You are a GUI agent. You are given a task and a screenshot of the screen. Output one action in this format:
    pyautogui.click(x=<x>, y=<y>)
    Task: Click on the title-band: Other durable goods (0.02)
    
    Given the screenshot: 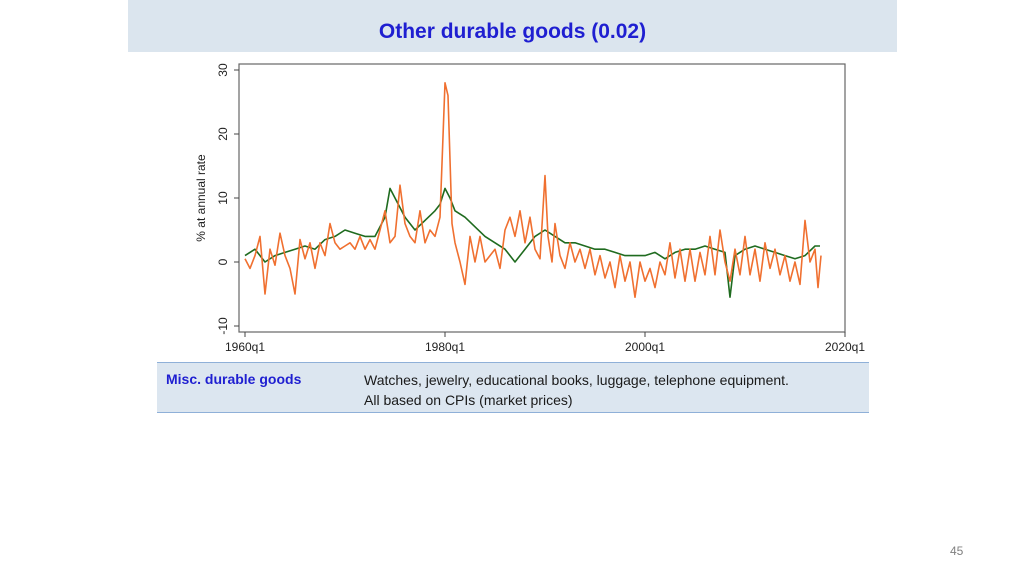 What is the action you would take?
    pyautogui.click(x=512, y=26)
    